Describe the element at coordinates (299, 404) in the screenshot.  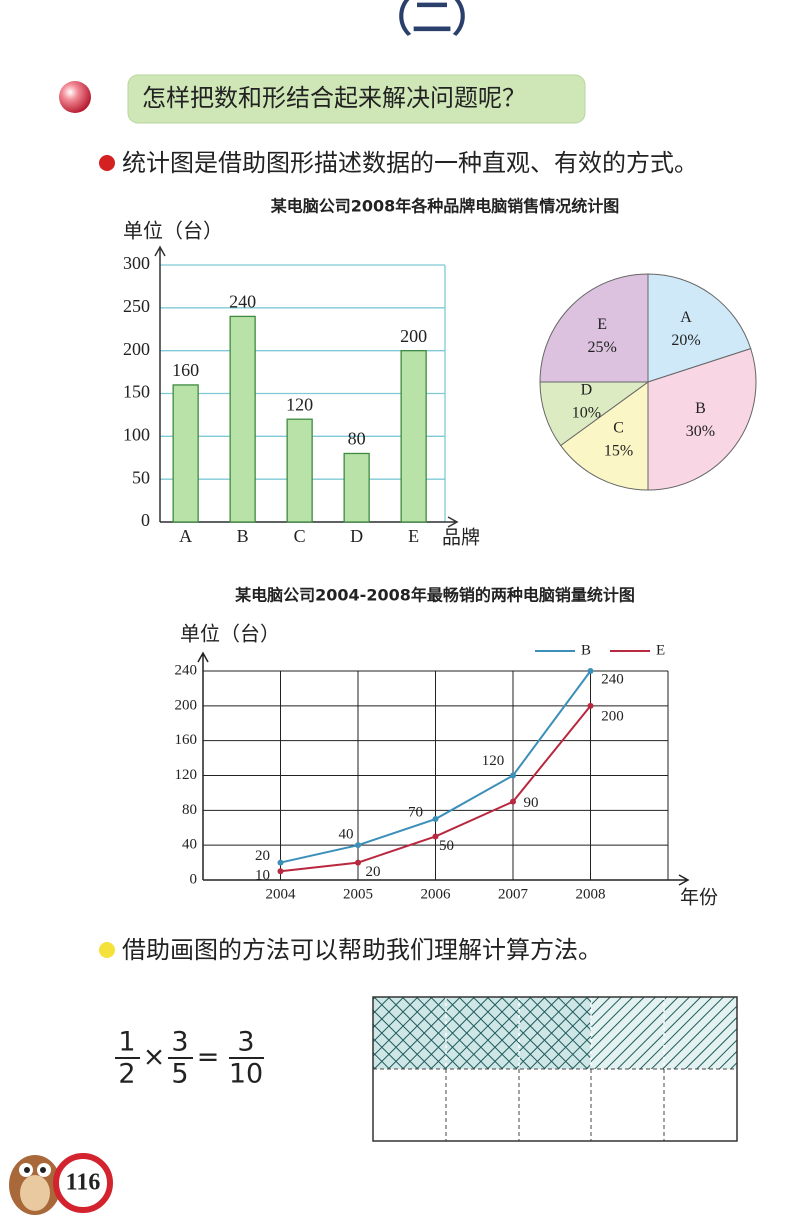
I see `value-label: 120` at that location.